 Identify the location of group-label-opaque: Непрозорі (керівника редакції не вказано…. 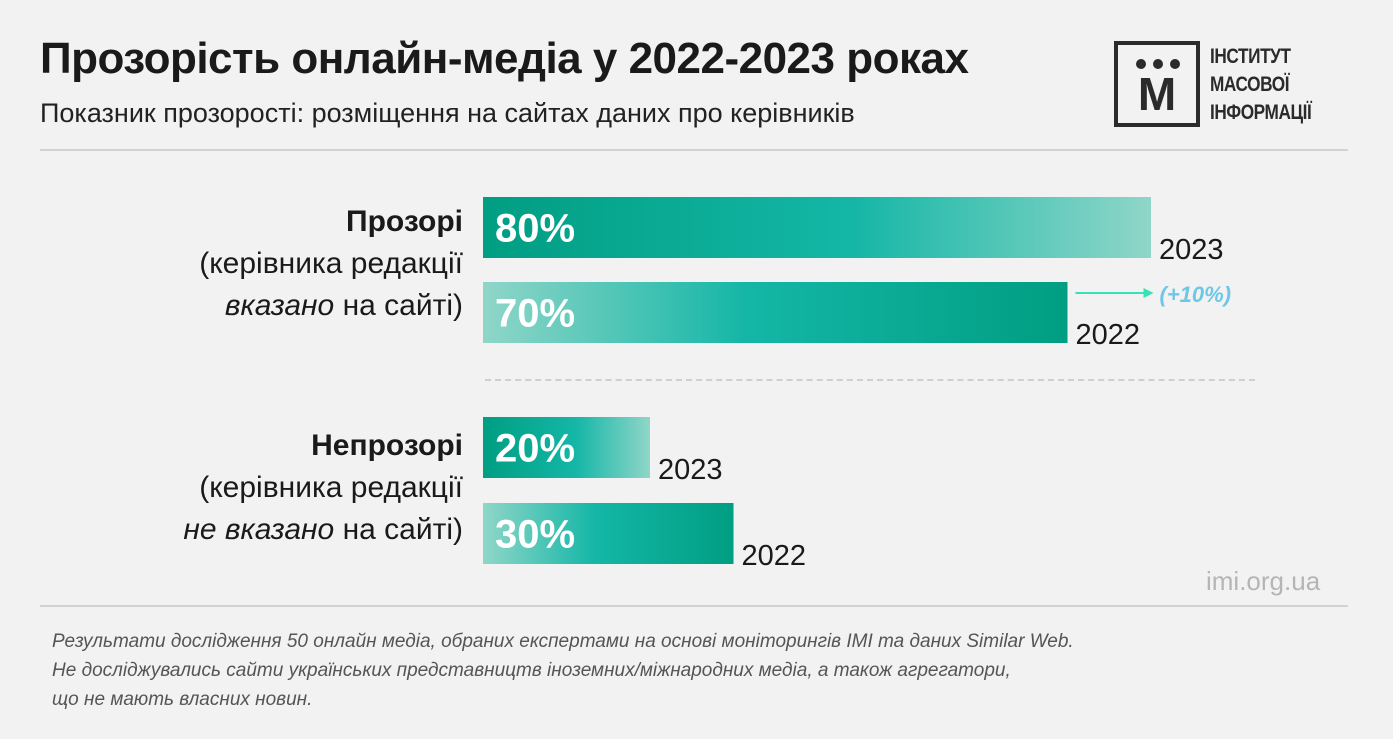
(323, 488).